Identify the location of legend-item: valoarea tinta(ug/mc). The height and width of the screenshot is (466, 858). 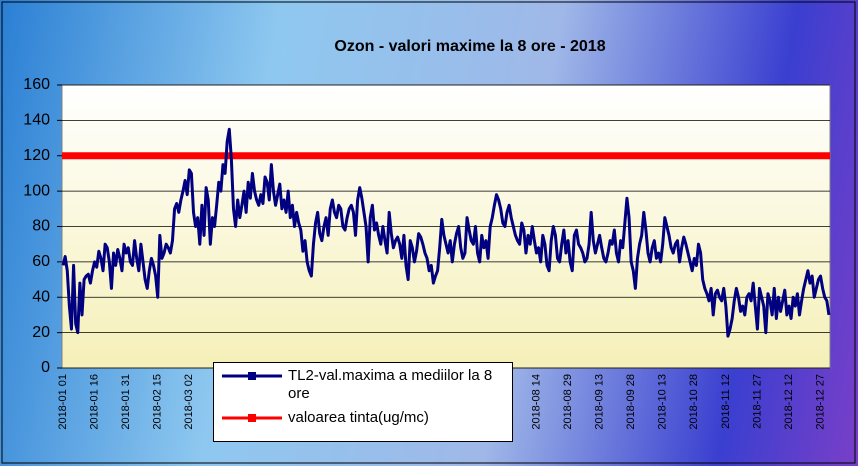
(367, 418).